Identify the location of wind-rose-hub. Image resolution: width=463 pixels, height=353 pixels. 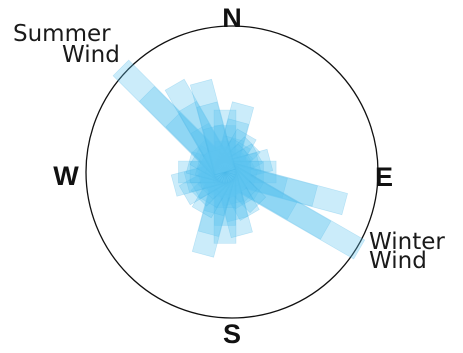
(225, 172).